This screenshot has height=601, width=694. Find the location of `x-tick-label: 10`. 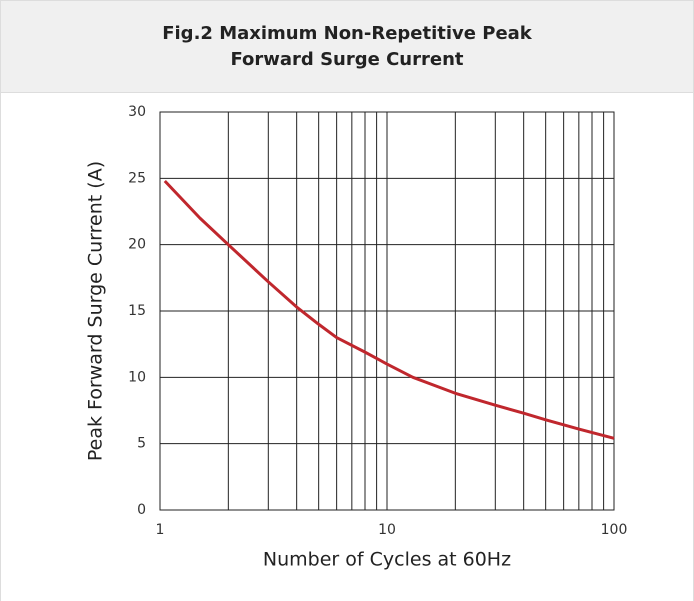

x-tick-label: 10 is located at coordinates (387, 530).